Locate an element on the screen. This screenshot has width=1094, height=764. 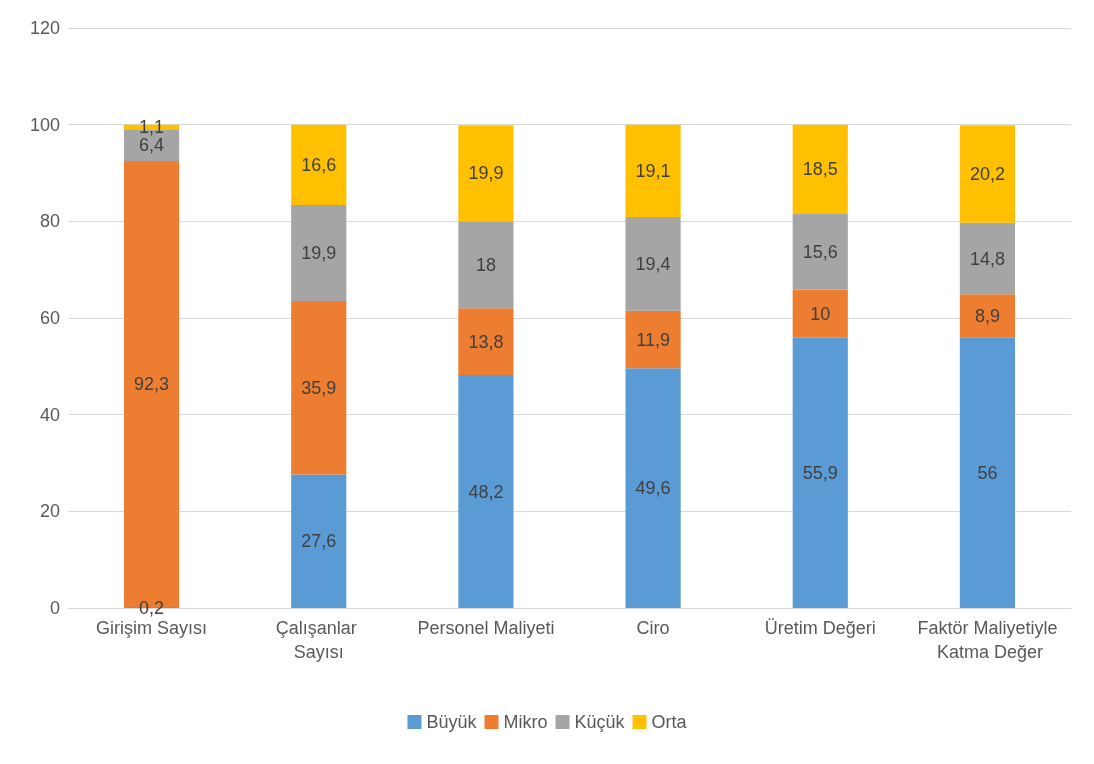
data-label: 20,2 is located at coordinates (987, 173).